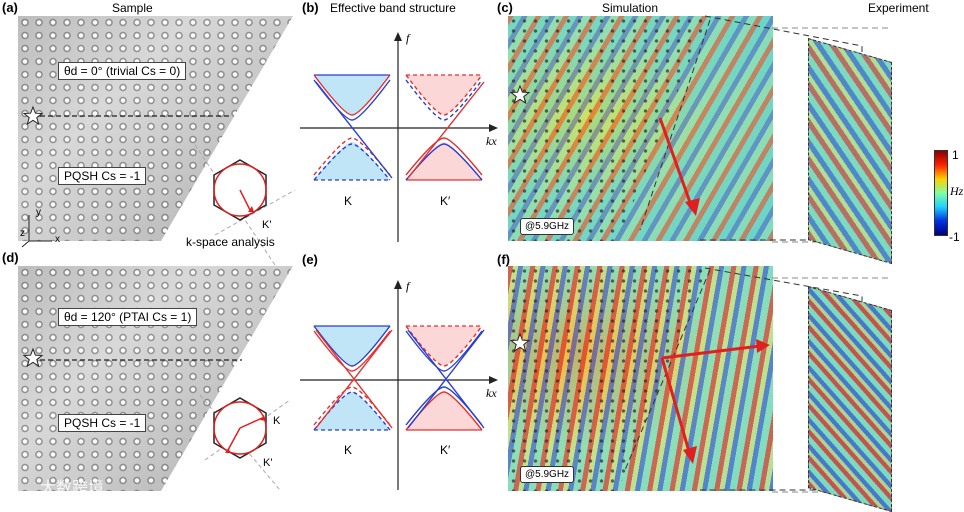  I want to click on angle-box-bottom: θd = 120° (PTAI Cs = 1), so click(128, 317).